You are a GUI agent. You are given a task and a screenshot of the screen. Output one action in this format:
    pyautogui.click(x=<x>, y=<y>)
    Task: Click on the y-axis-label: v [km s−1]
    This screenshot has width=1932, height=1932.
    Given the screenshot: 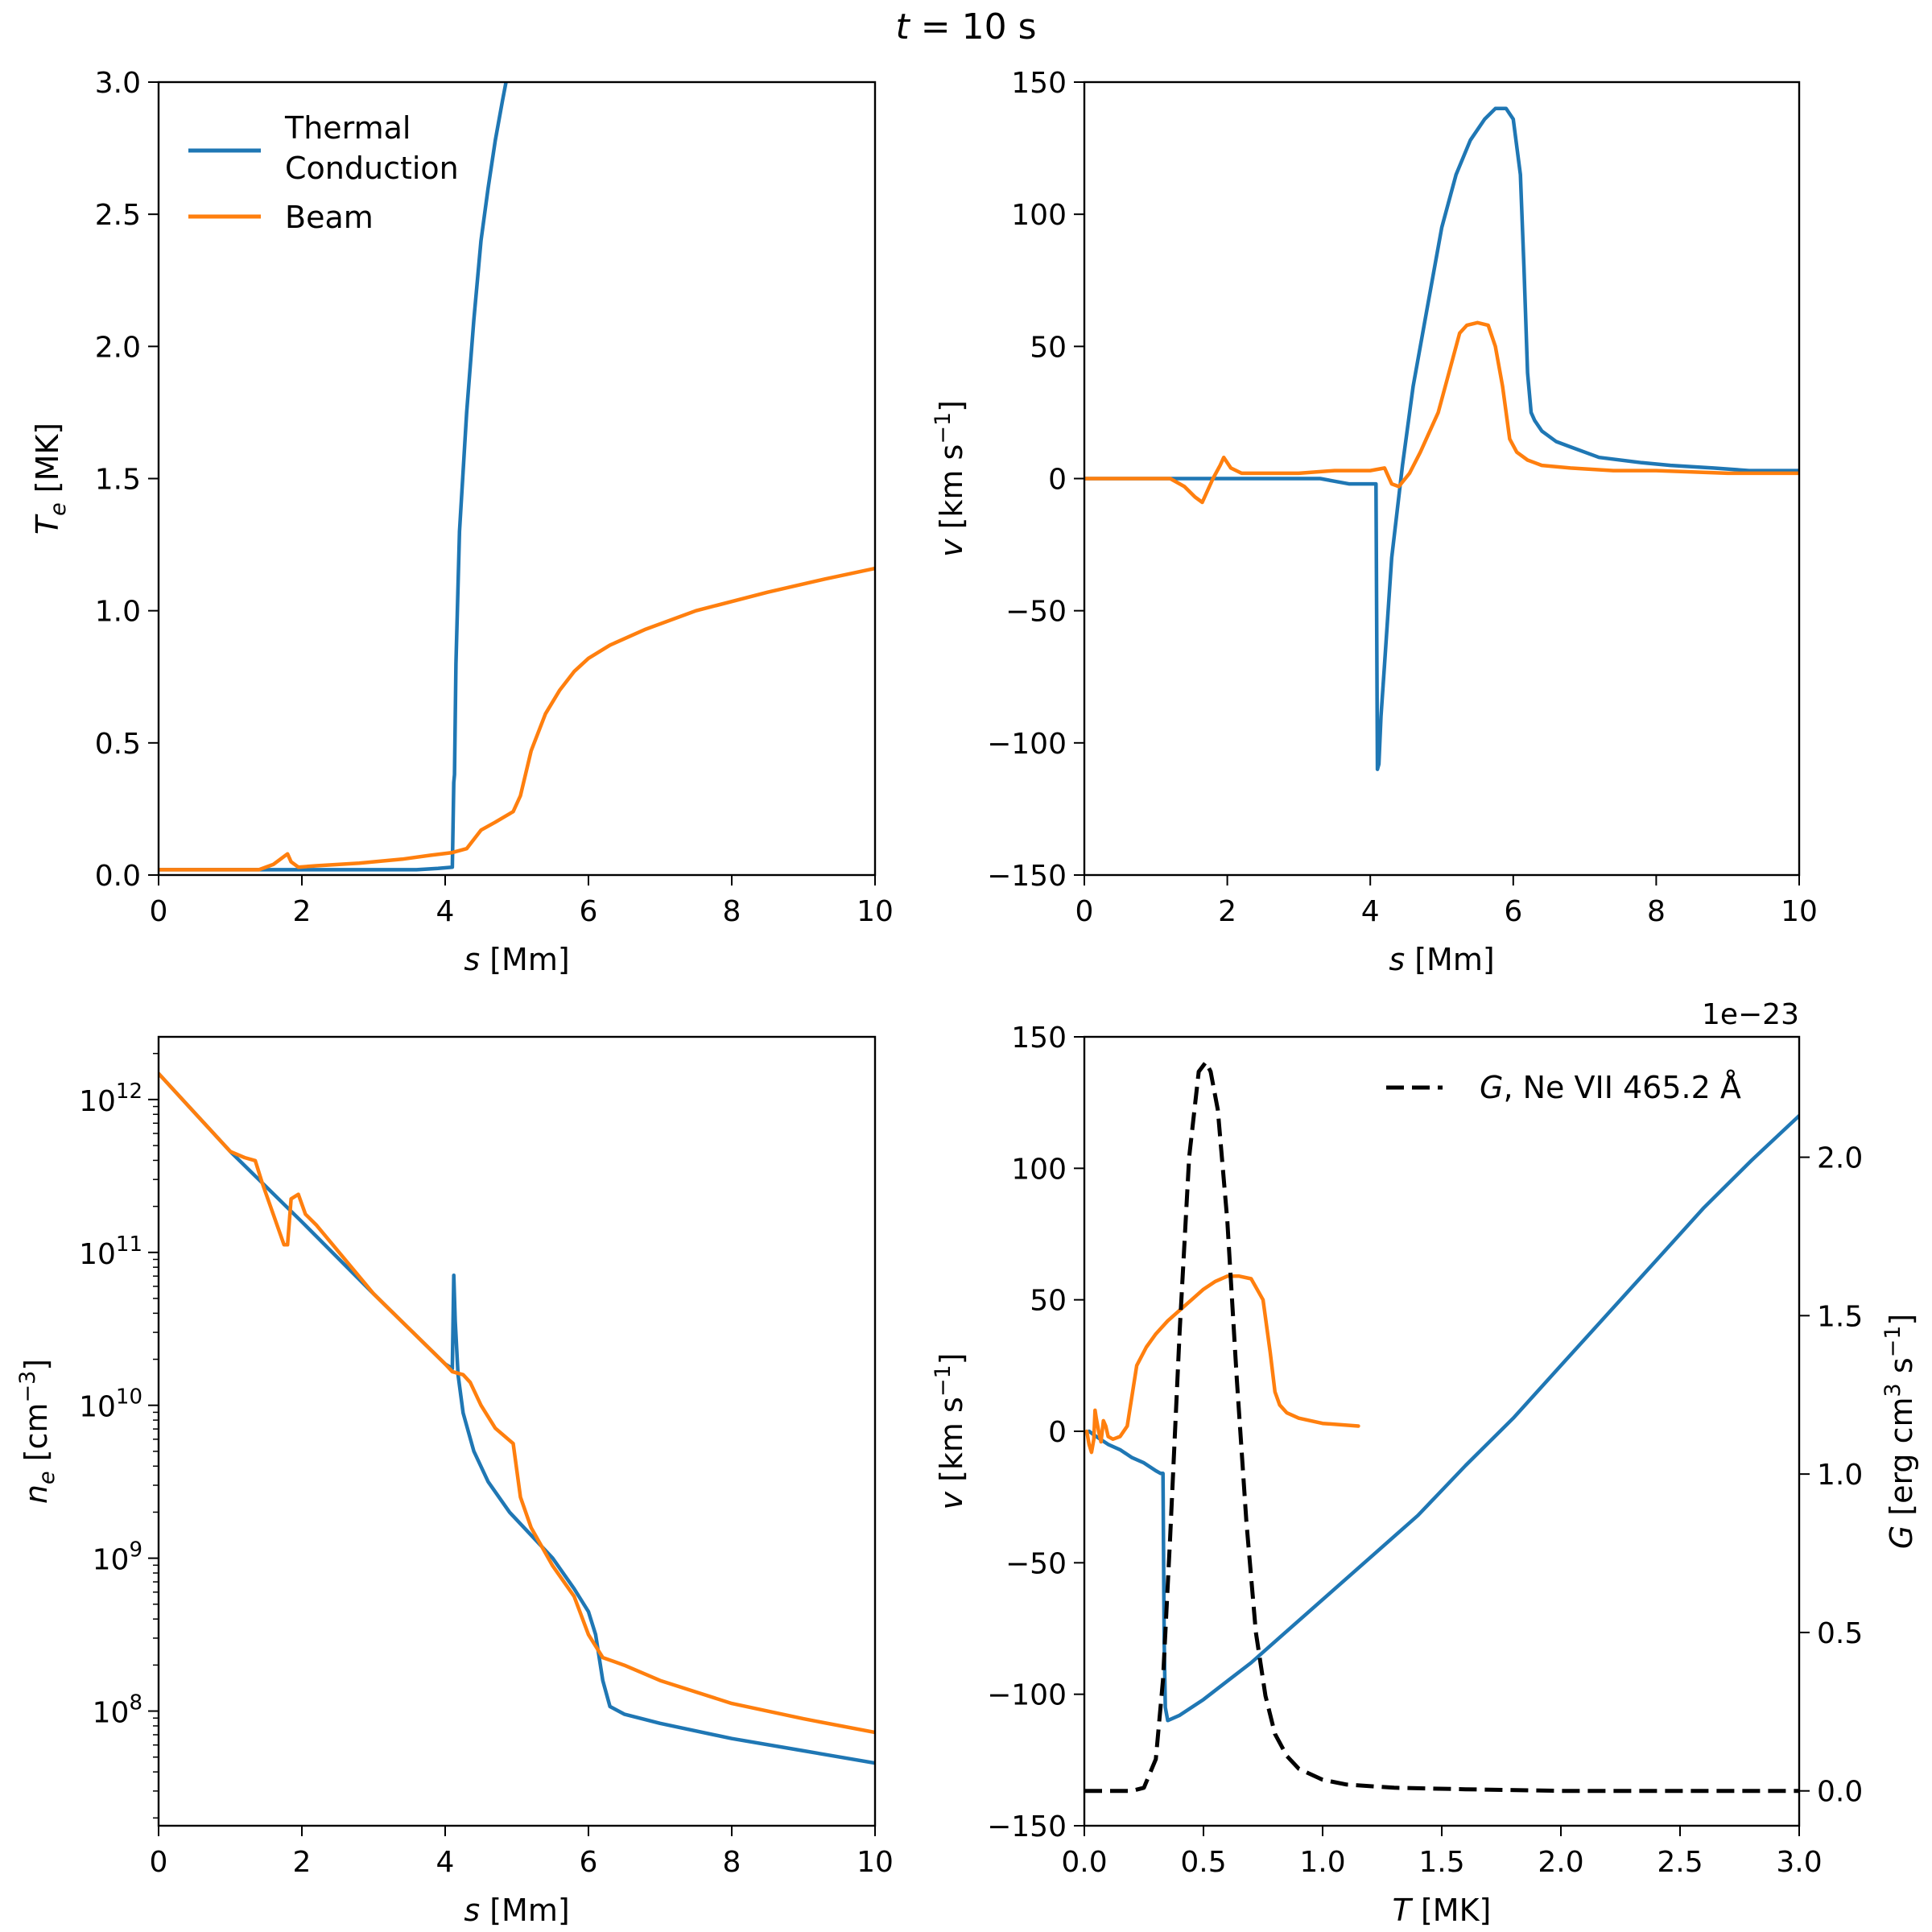 What is the action you would take?
    pyautogui.click(x=950, y=1431)
    